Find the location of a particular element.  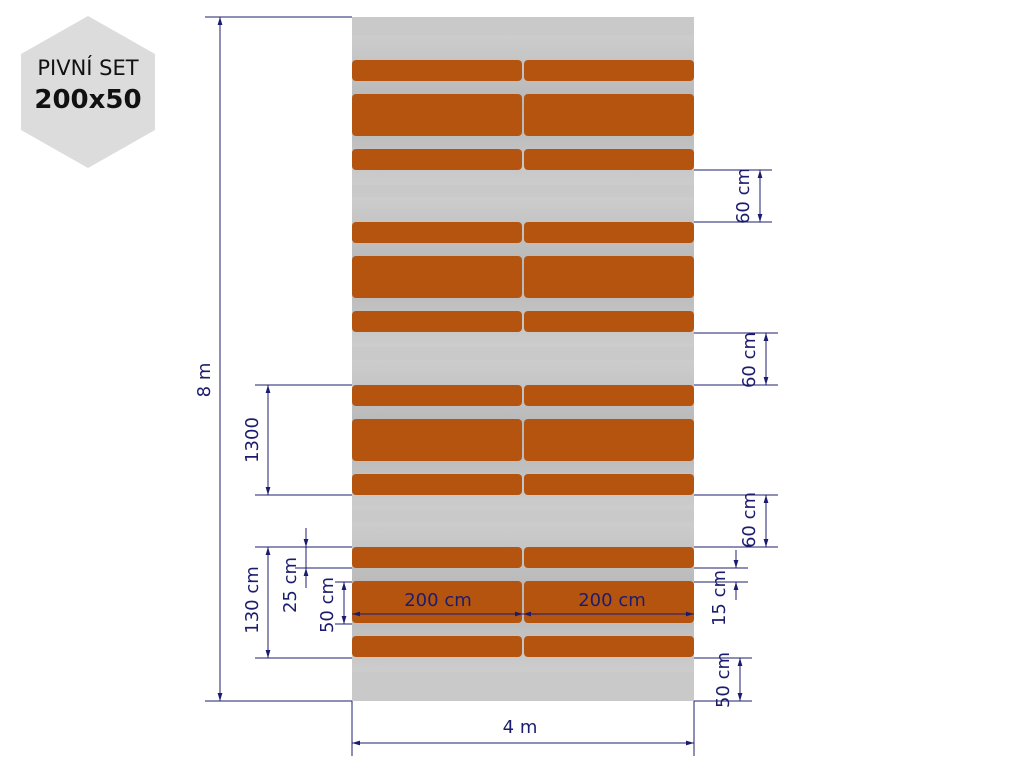

badge: PIVNÍ SET 200x50 is located at coordinates (88, 92).